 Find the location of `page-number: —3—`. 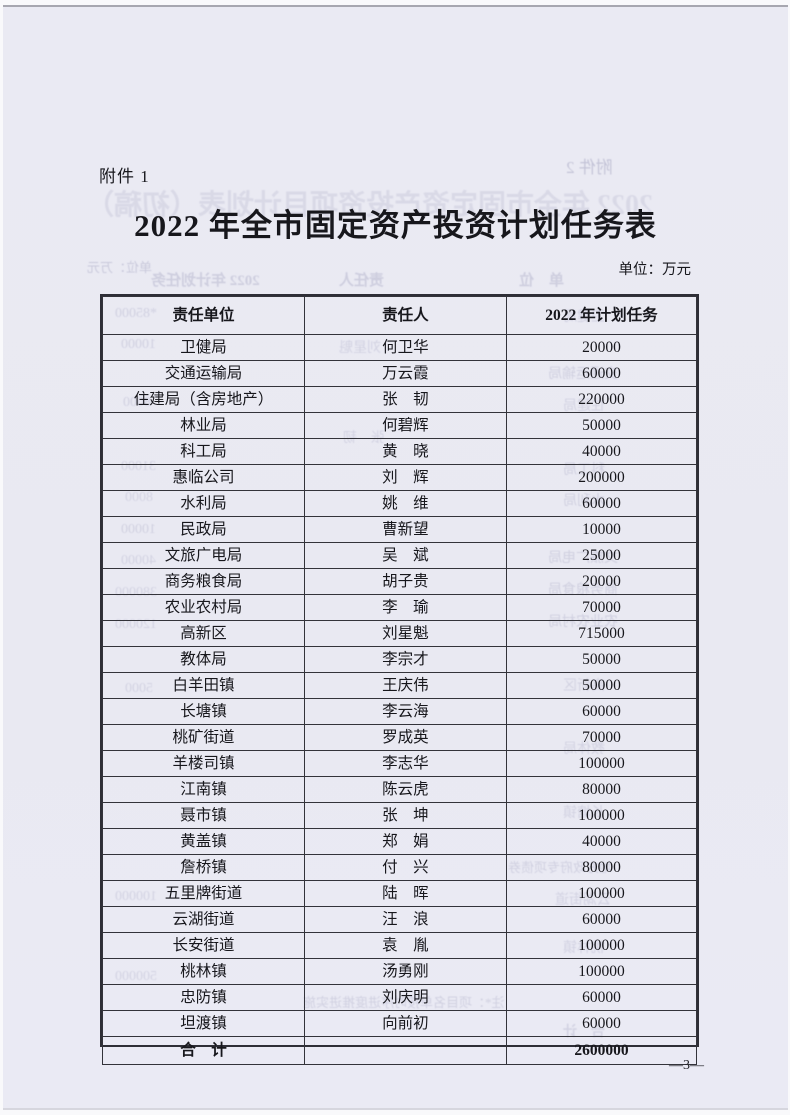

page-number: —3— is located at coordinates (686, 1065).